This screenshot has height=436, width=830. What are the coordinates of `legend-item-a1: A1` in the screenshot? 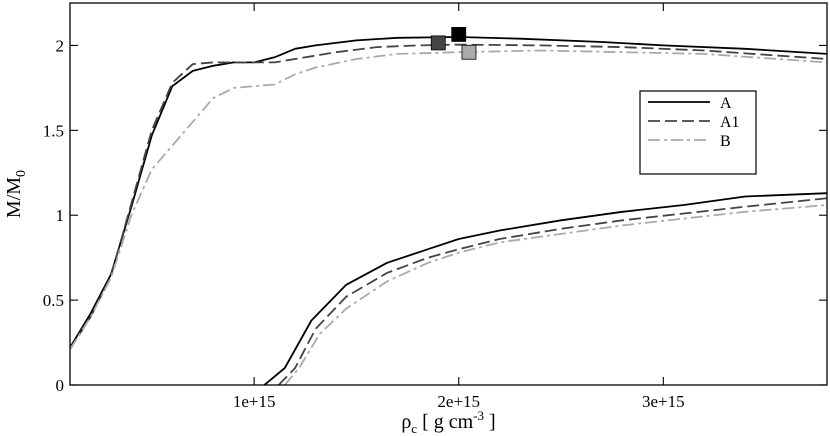 It's located at (694, 122).